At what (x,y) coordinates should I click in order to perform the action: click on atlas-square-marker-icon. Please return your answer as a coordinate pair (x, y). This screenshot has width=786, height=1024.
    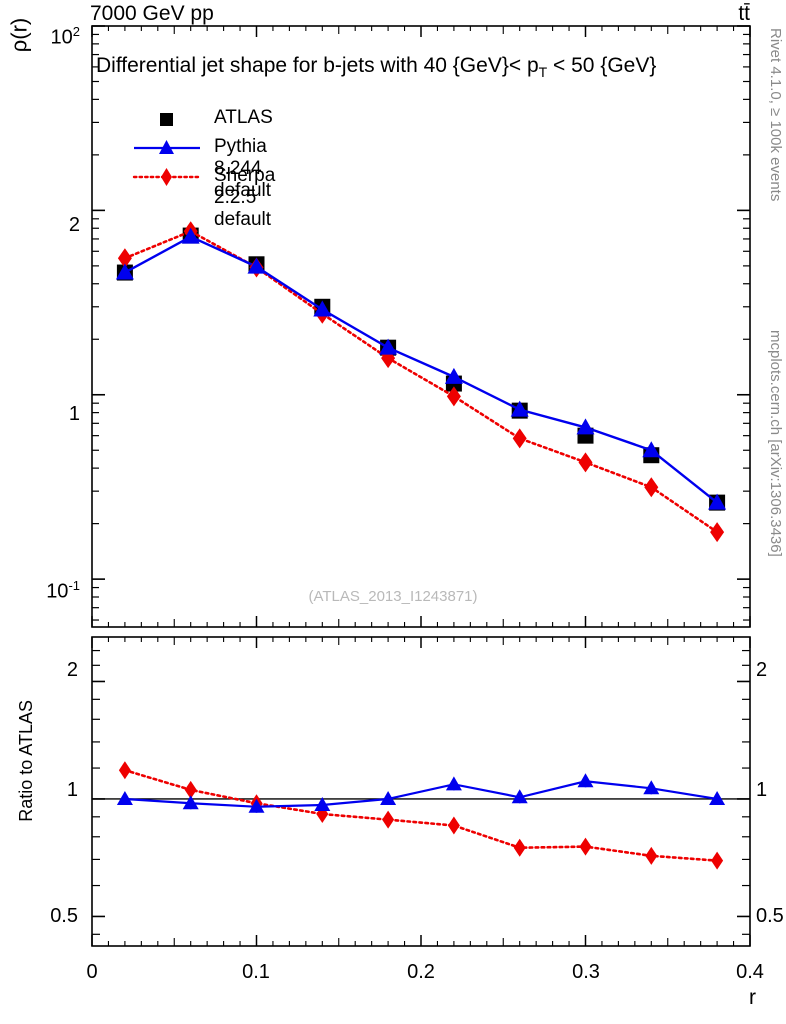
    Looking at the image, I should click on (167, 118).